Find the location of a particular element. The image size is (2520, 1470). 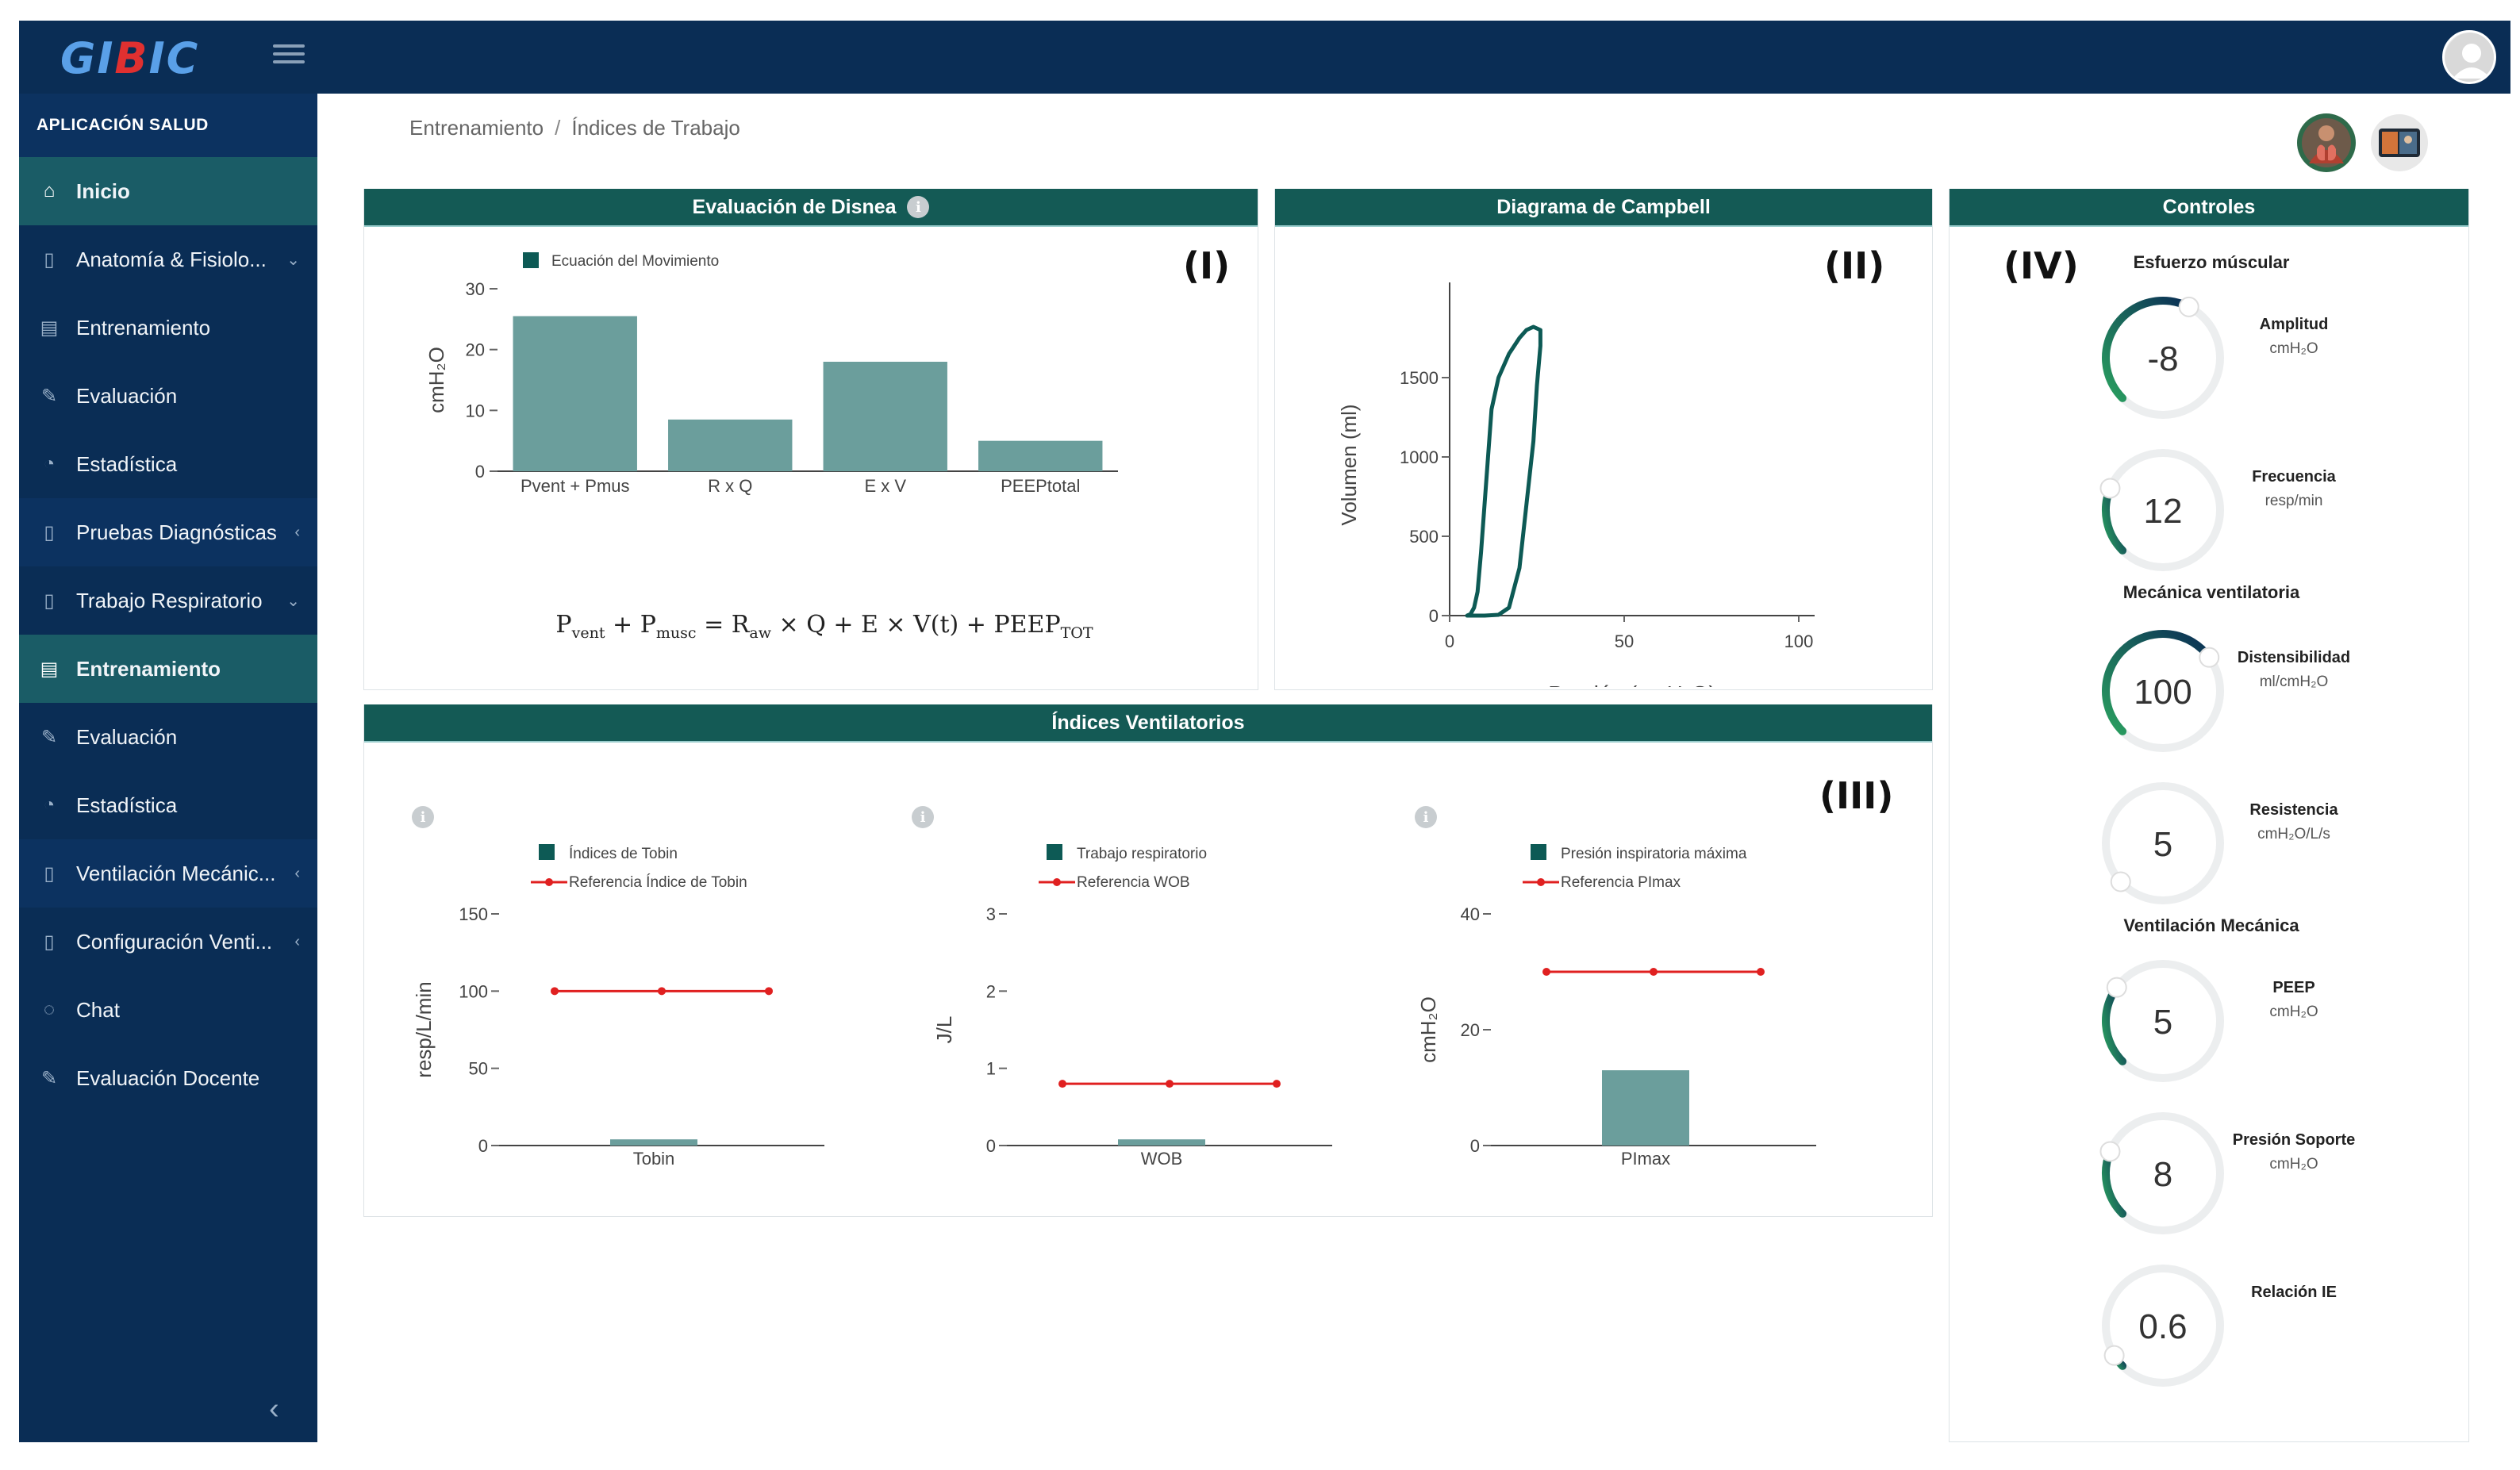

dial-label-text: Presión Soporte is located at coordinates (2294, 1140).